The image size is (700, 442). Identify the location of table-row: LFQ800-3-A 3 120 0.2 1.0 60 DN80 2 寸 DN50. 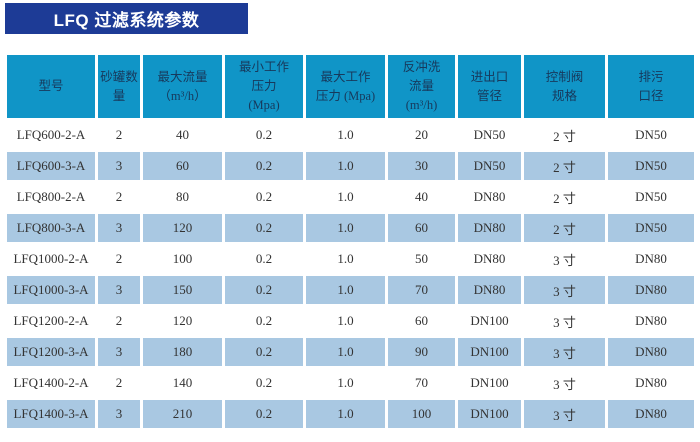
(350, 228).